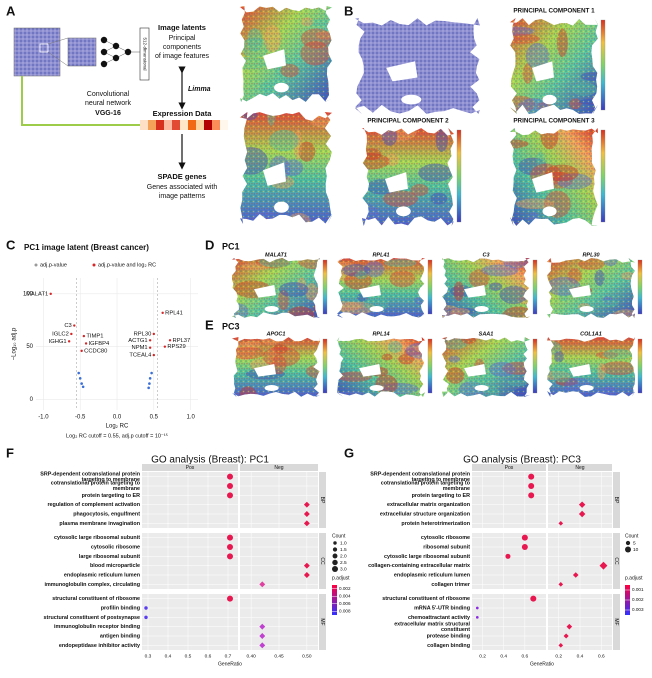 This screenshot has height=678, width=652. I want to click on x-tick-label: 0.2, so click(558, 656).